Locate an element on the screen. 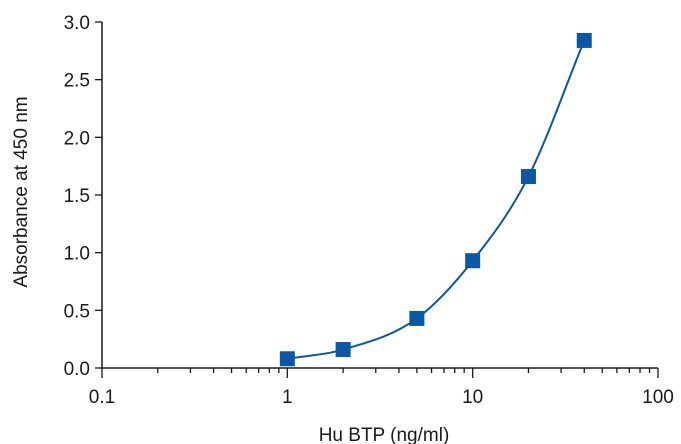 The width and height of the screenshot is (681, 444). x-tick-label: 1 is located at coordinates (287, 397).